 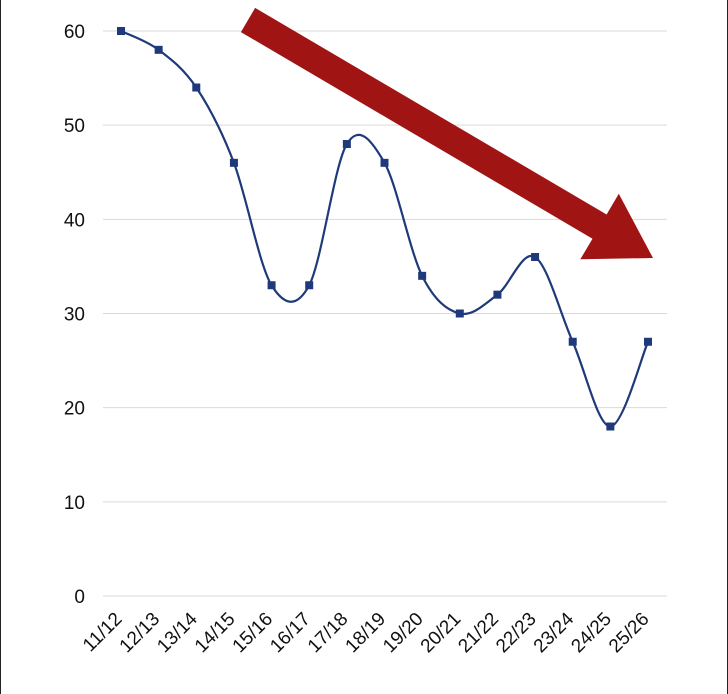 I want to click on y-tick-label: 10, so click(x=74, y=503).